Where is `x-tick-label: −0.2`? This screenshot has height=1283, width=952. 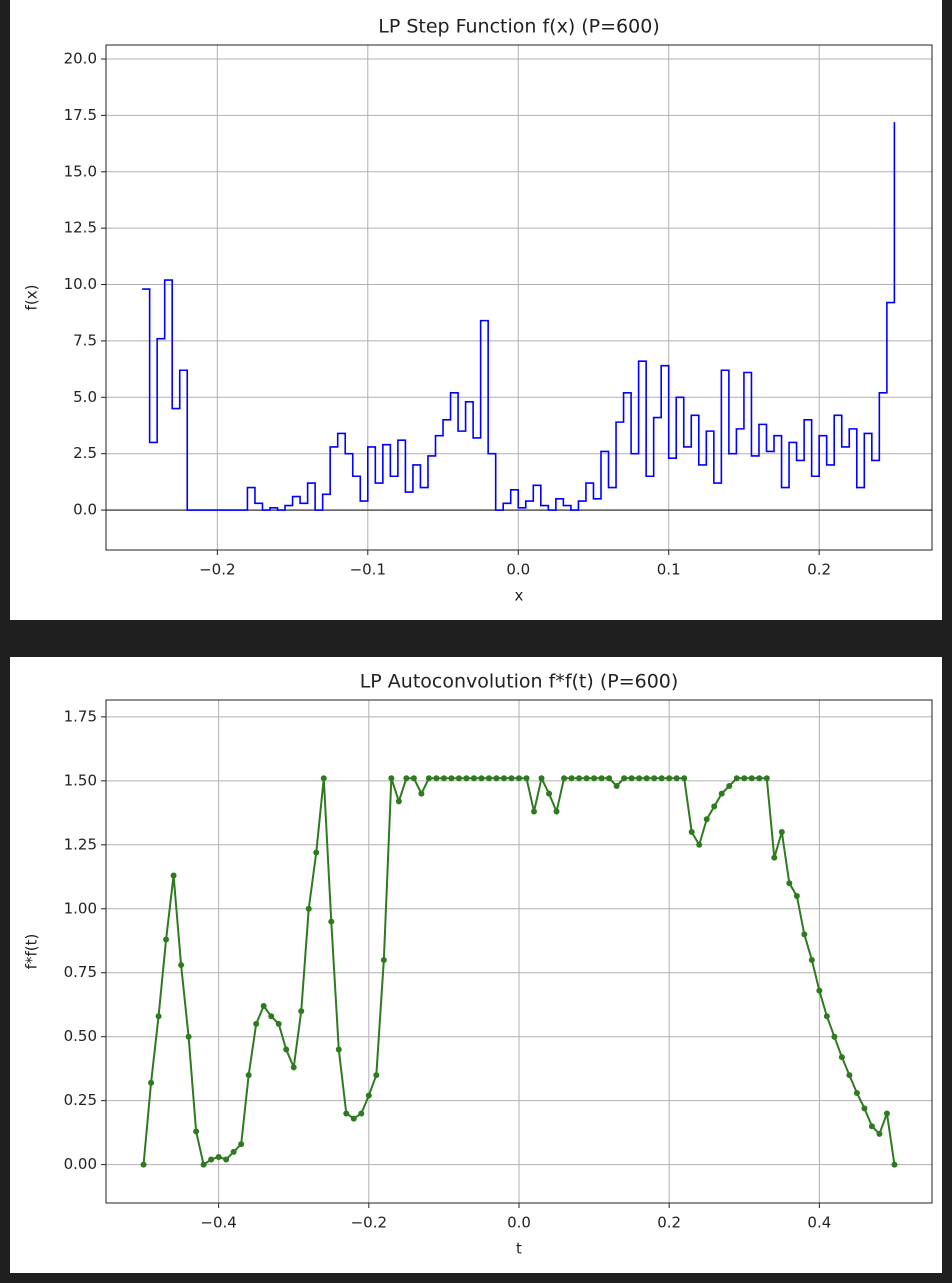 x-tick-label: −0.2 is located at coordinates (369, 1223).